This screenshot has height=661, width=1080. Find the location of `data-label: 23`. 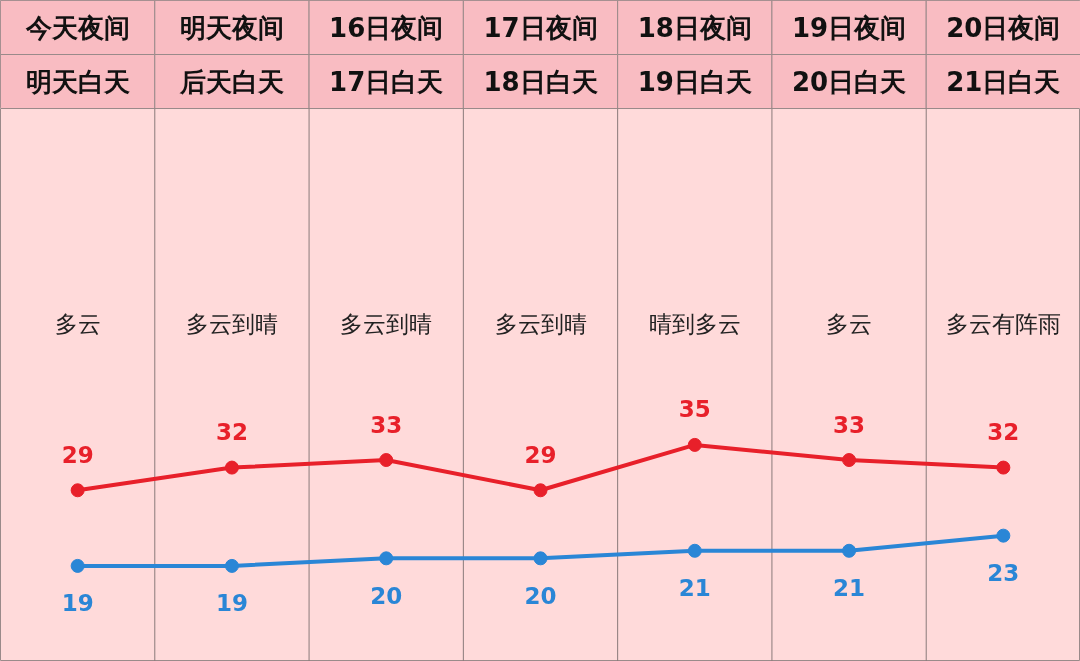

data-label: 23 is located at coordinates (1003, 573).